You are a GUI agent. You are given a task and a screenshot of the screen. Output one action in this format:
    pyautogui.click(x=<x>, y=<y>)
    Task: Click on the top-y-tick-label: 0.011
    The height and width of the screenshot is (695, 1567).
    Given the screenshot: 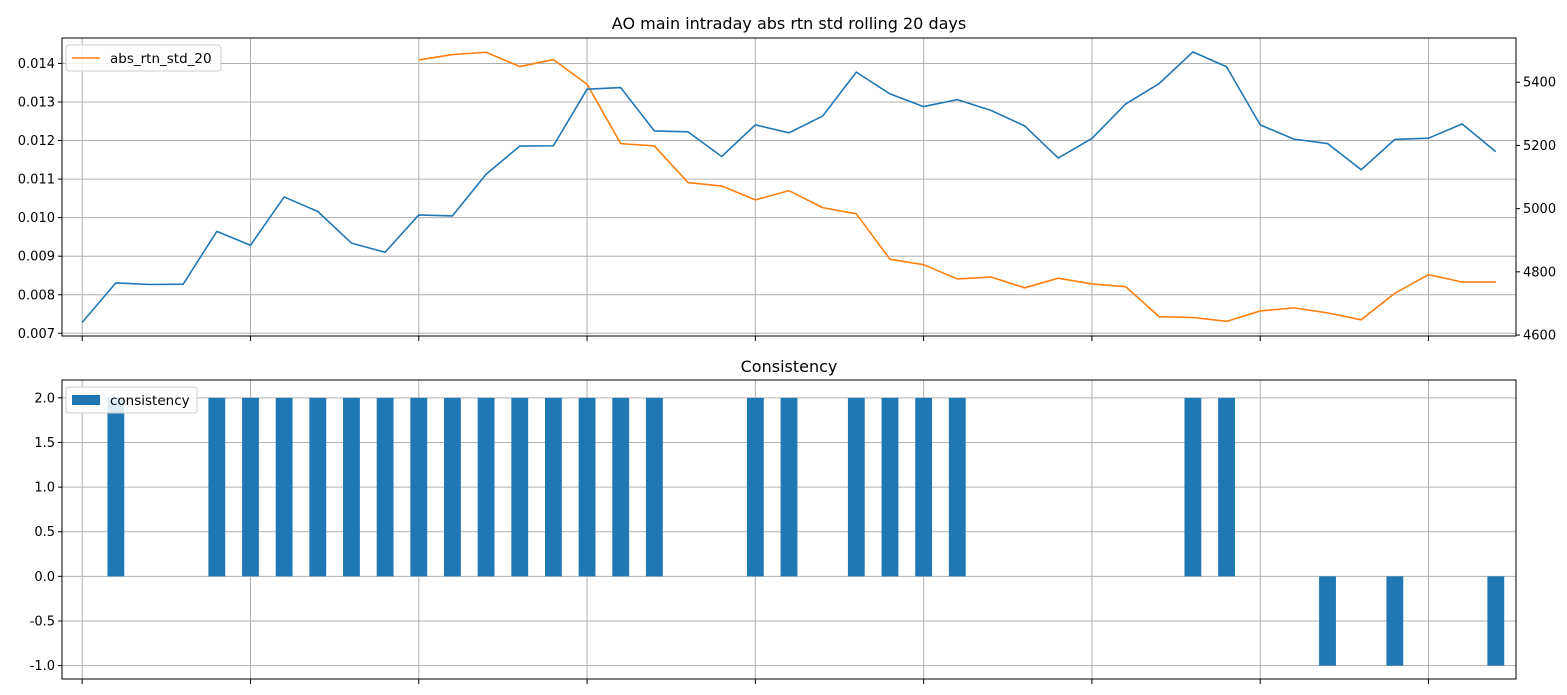 What is the action you would take?
    pyautogui.click(x=36, y=180)
    